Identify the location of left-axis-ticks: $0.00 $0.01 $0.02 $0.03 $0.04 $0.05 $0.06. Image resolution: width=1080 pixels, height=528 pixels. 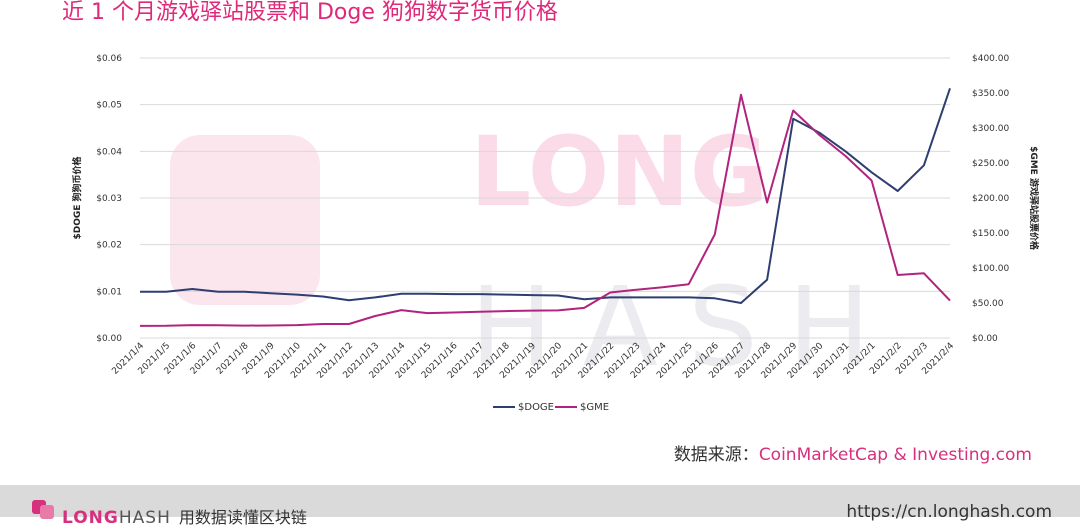
(109, 199).